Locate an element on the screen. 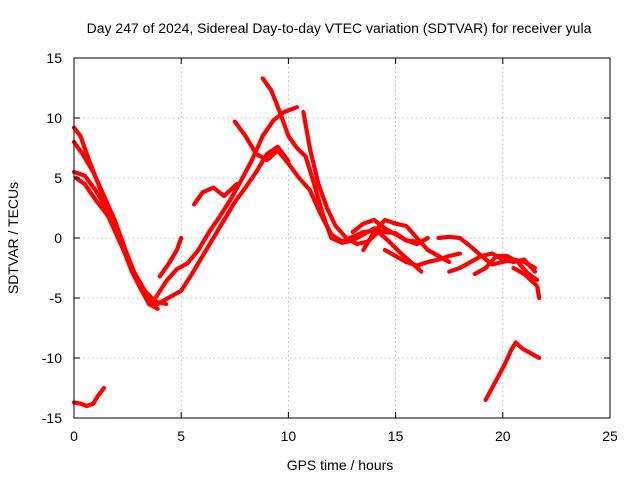 Image resolution: width=640 pixels, height=480 pixels. x-tick-label: 0 is located at coordinates (74, 436).